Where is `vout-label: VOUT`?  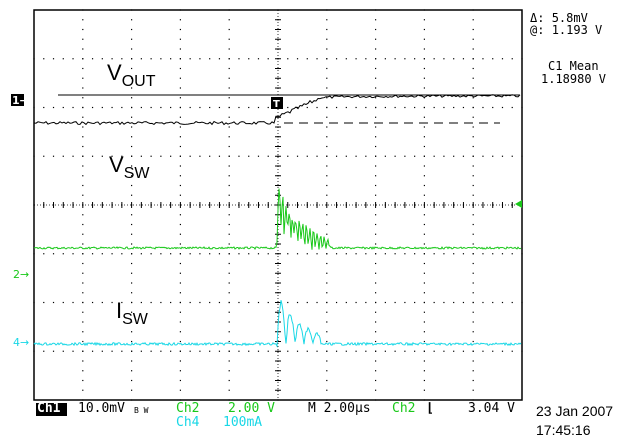
vout-label: VOUT is located at coordinates (131, 75).